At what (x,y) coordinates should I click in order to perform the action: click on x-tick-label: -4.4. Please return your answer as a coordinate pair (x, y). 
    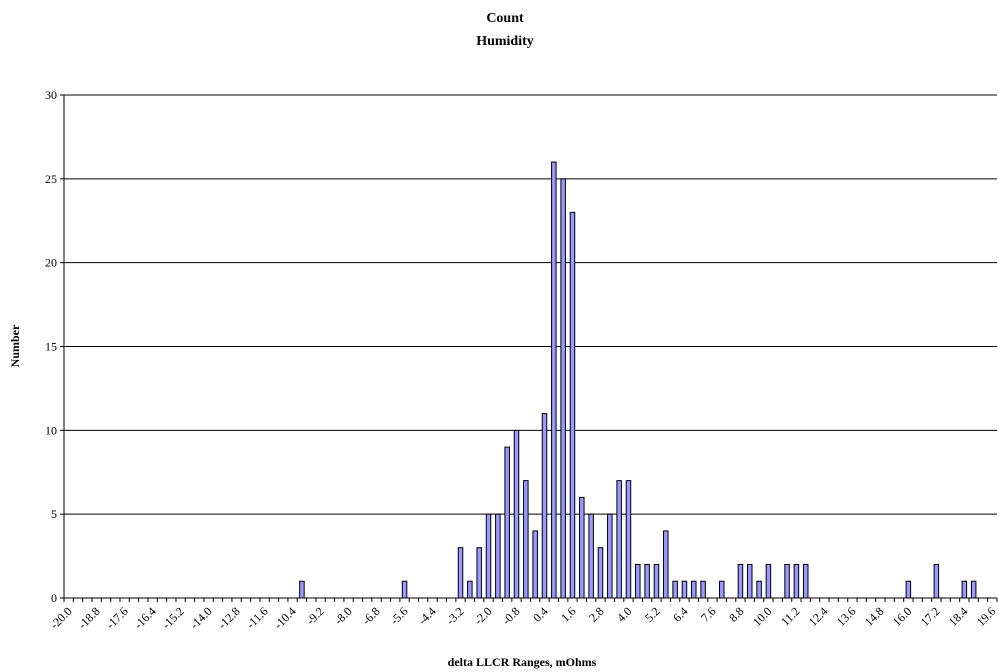
    Looking at the image, I should click on (426, 615).